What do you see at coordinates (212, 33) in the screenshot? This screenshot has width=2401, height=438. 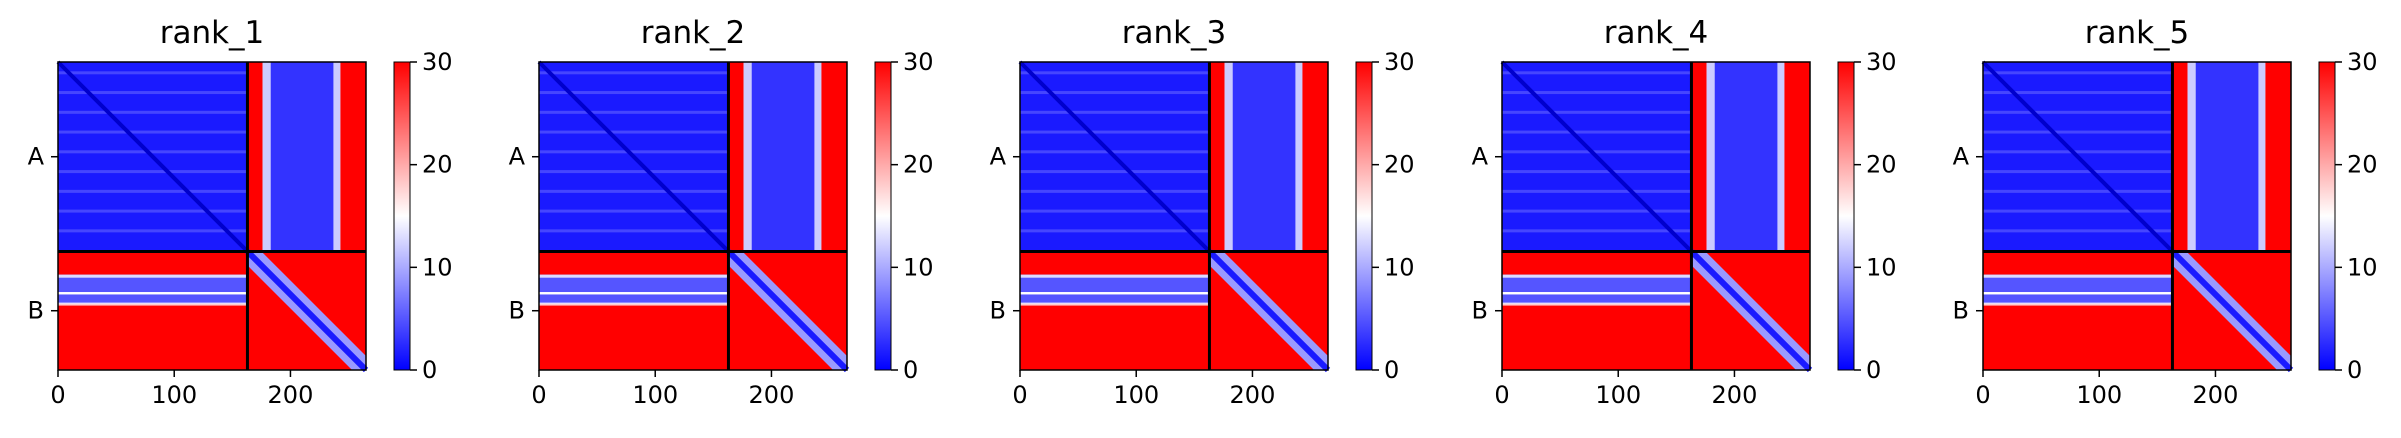 I see `panel-title: rank_1` at bounding box center [212, 33].